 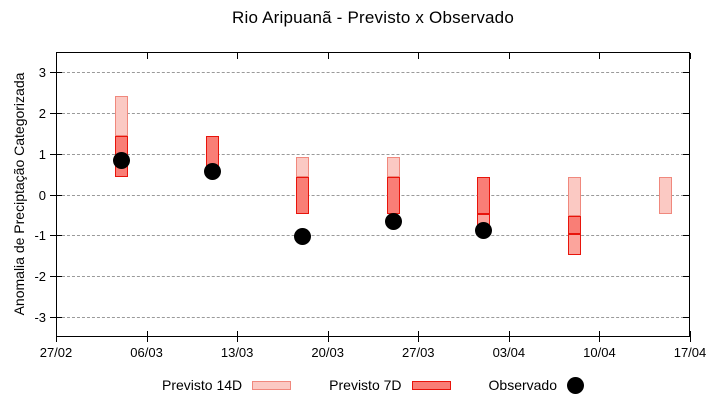 I want to click on y-tick-label: -1, so click(x=40, y=236).